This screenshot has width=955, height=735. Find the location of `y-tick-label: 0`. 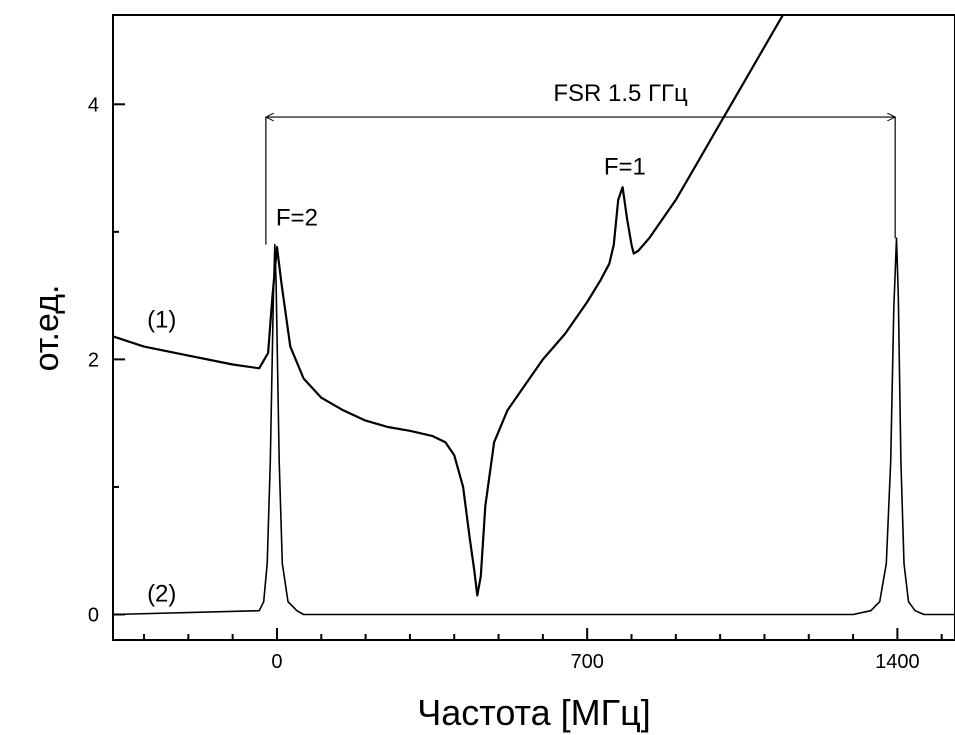

y-tick-label: 0 is located at coordinates (93, 615).